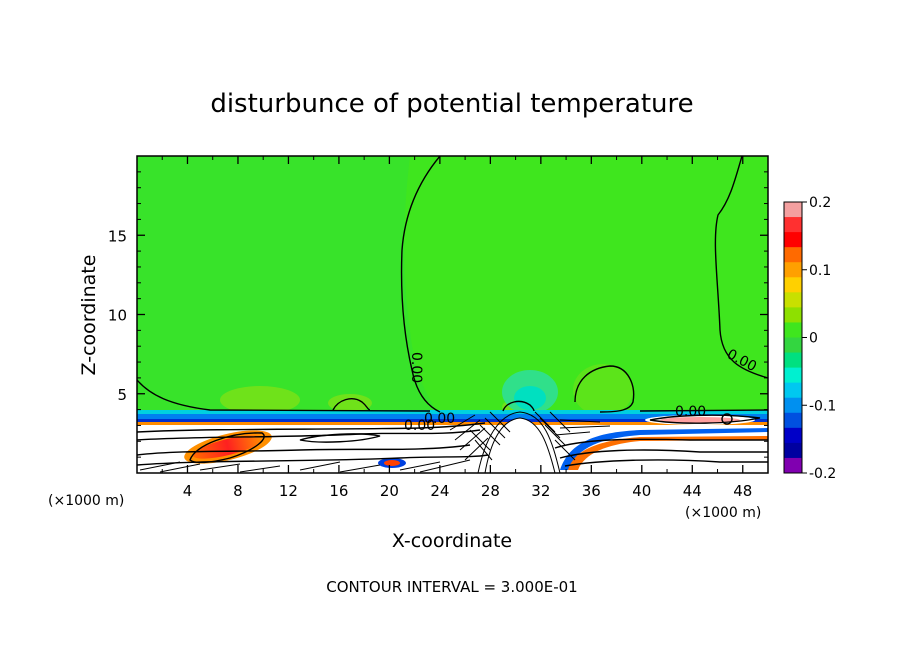 The height and width of the screenshot is (654, 904). I want to click on colorbar-ticks: 0.2 0.1 0 -0.1 -0.2, so click(819, 338).